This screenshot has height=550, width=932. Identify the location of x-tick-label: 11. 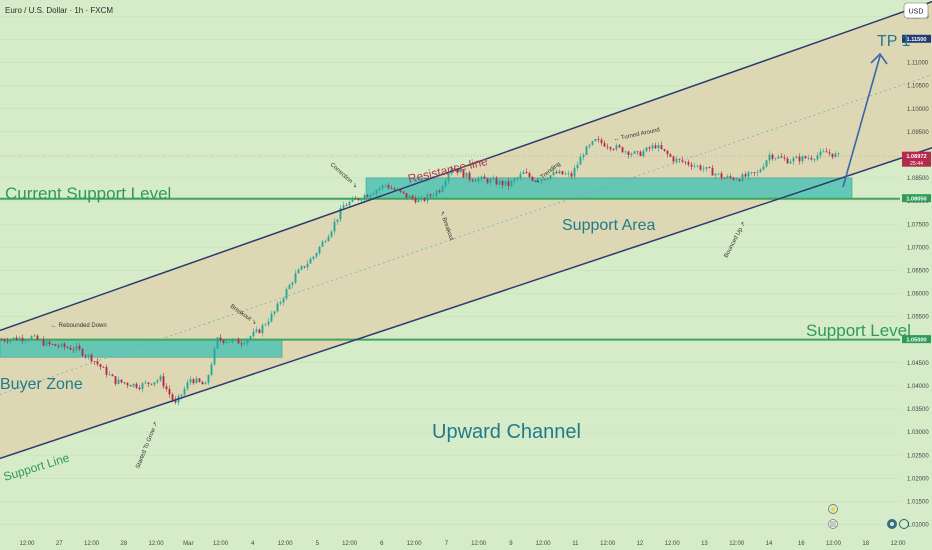
(575, 544).